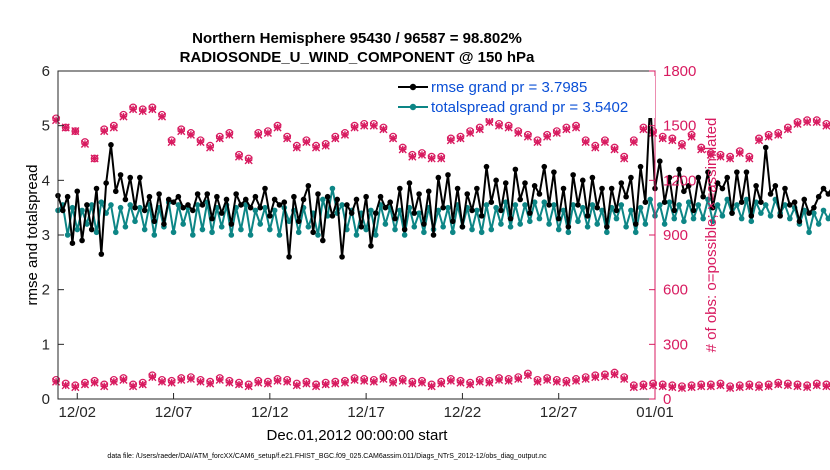 Image resolution: width=830 pixels, height=470 pixels. What do you see at coordinates (46, 71) in the screenshot?
I see `y-tick-label: 6` at bounding box center [46, 71].